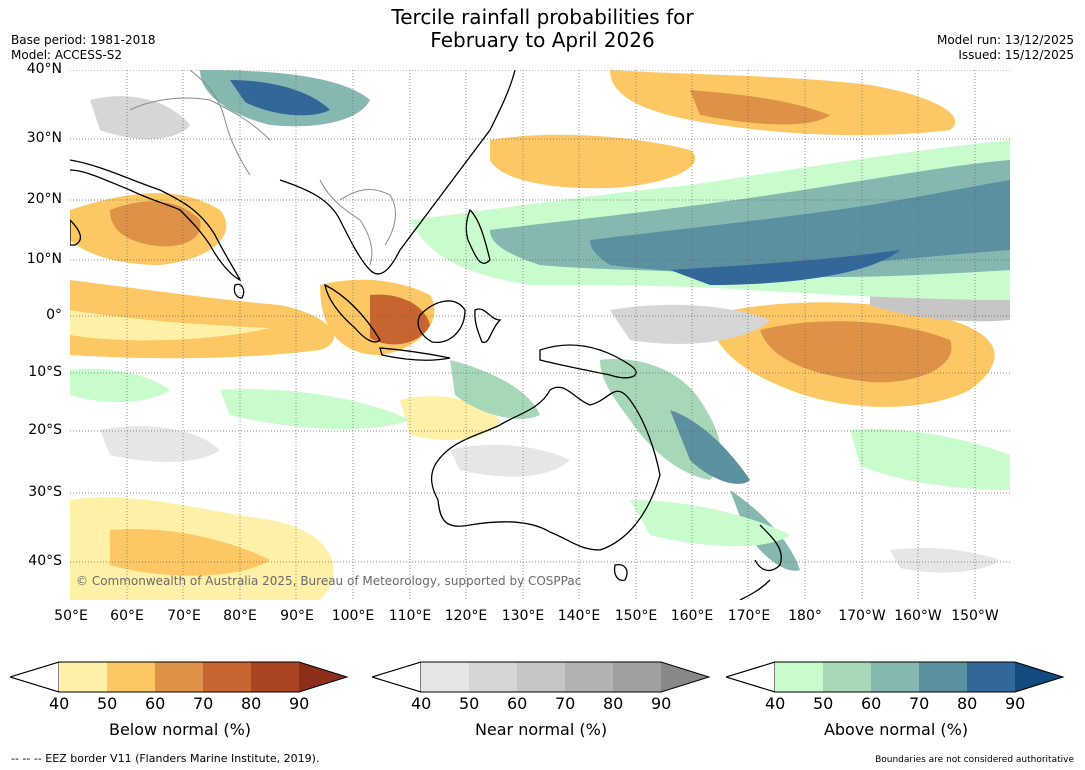 This screenshot has width=1085, height=770. I want to click on lon-label-170e: 170°E, so click(749, 616).